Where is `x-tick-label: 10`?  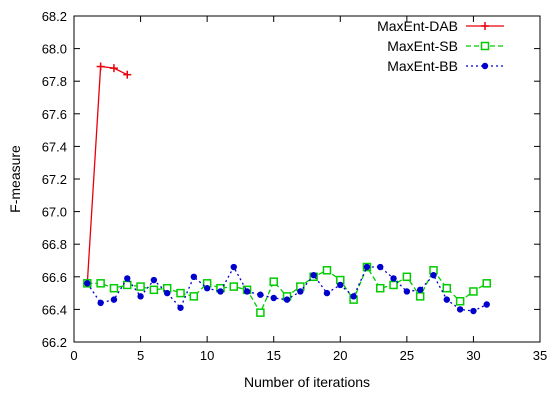
x-tick-label: 10 is located at coordinates (207, 355).